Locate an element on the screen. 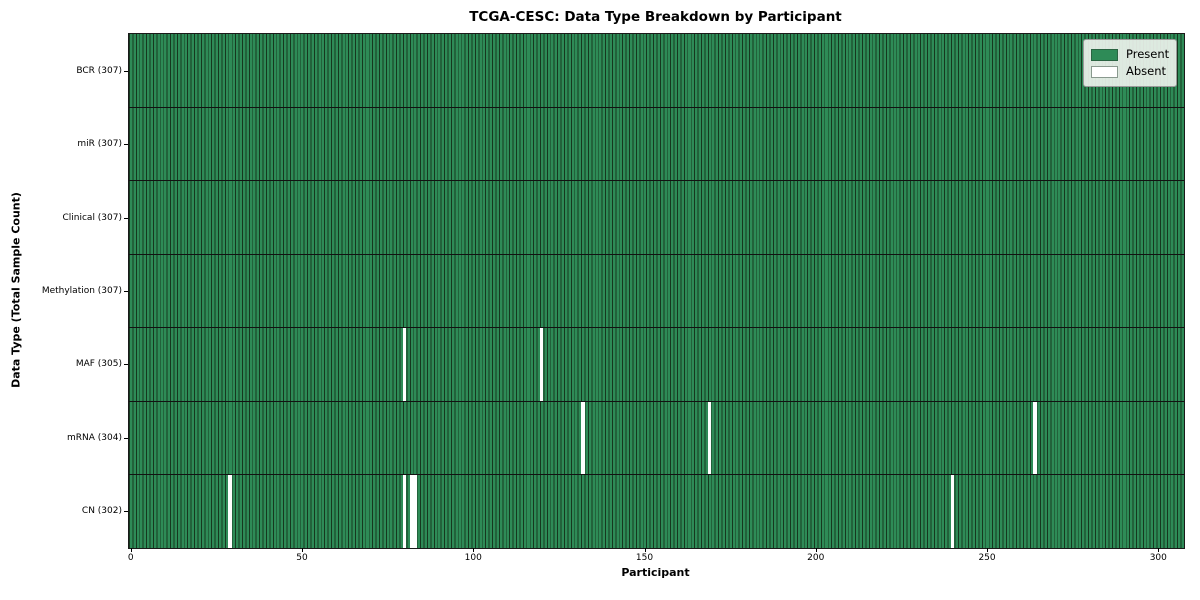 Image resolution: width=1200 pixels, height=600 pixels. legend-item-absent: Absent is located at coordinates (1129, 71).